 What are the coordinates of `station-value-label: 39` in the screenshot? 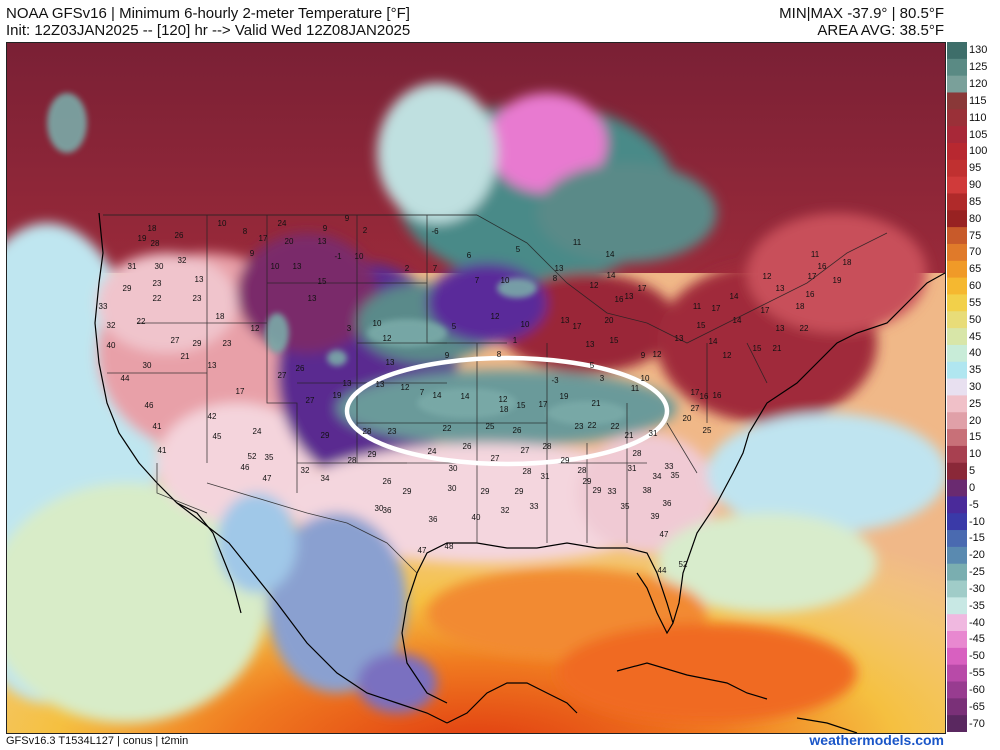 It's located at (655, 516).